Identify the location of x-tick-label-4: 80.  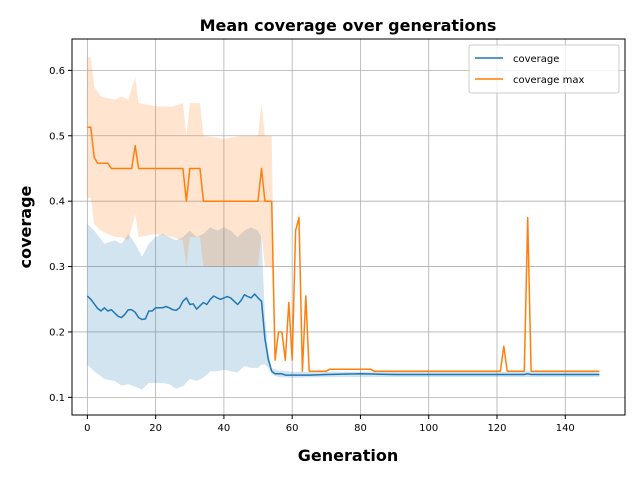
(360, 428).